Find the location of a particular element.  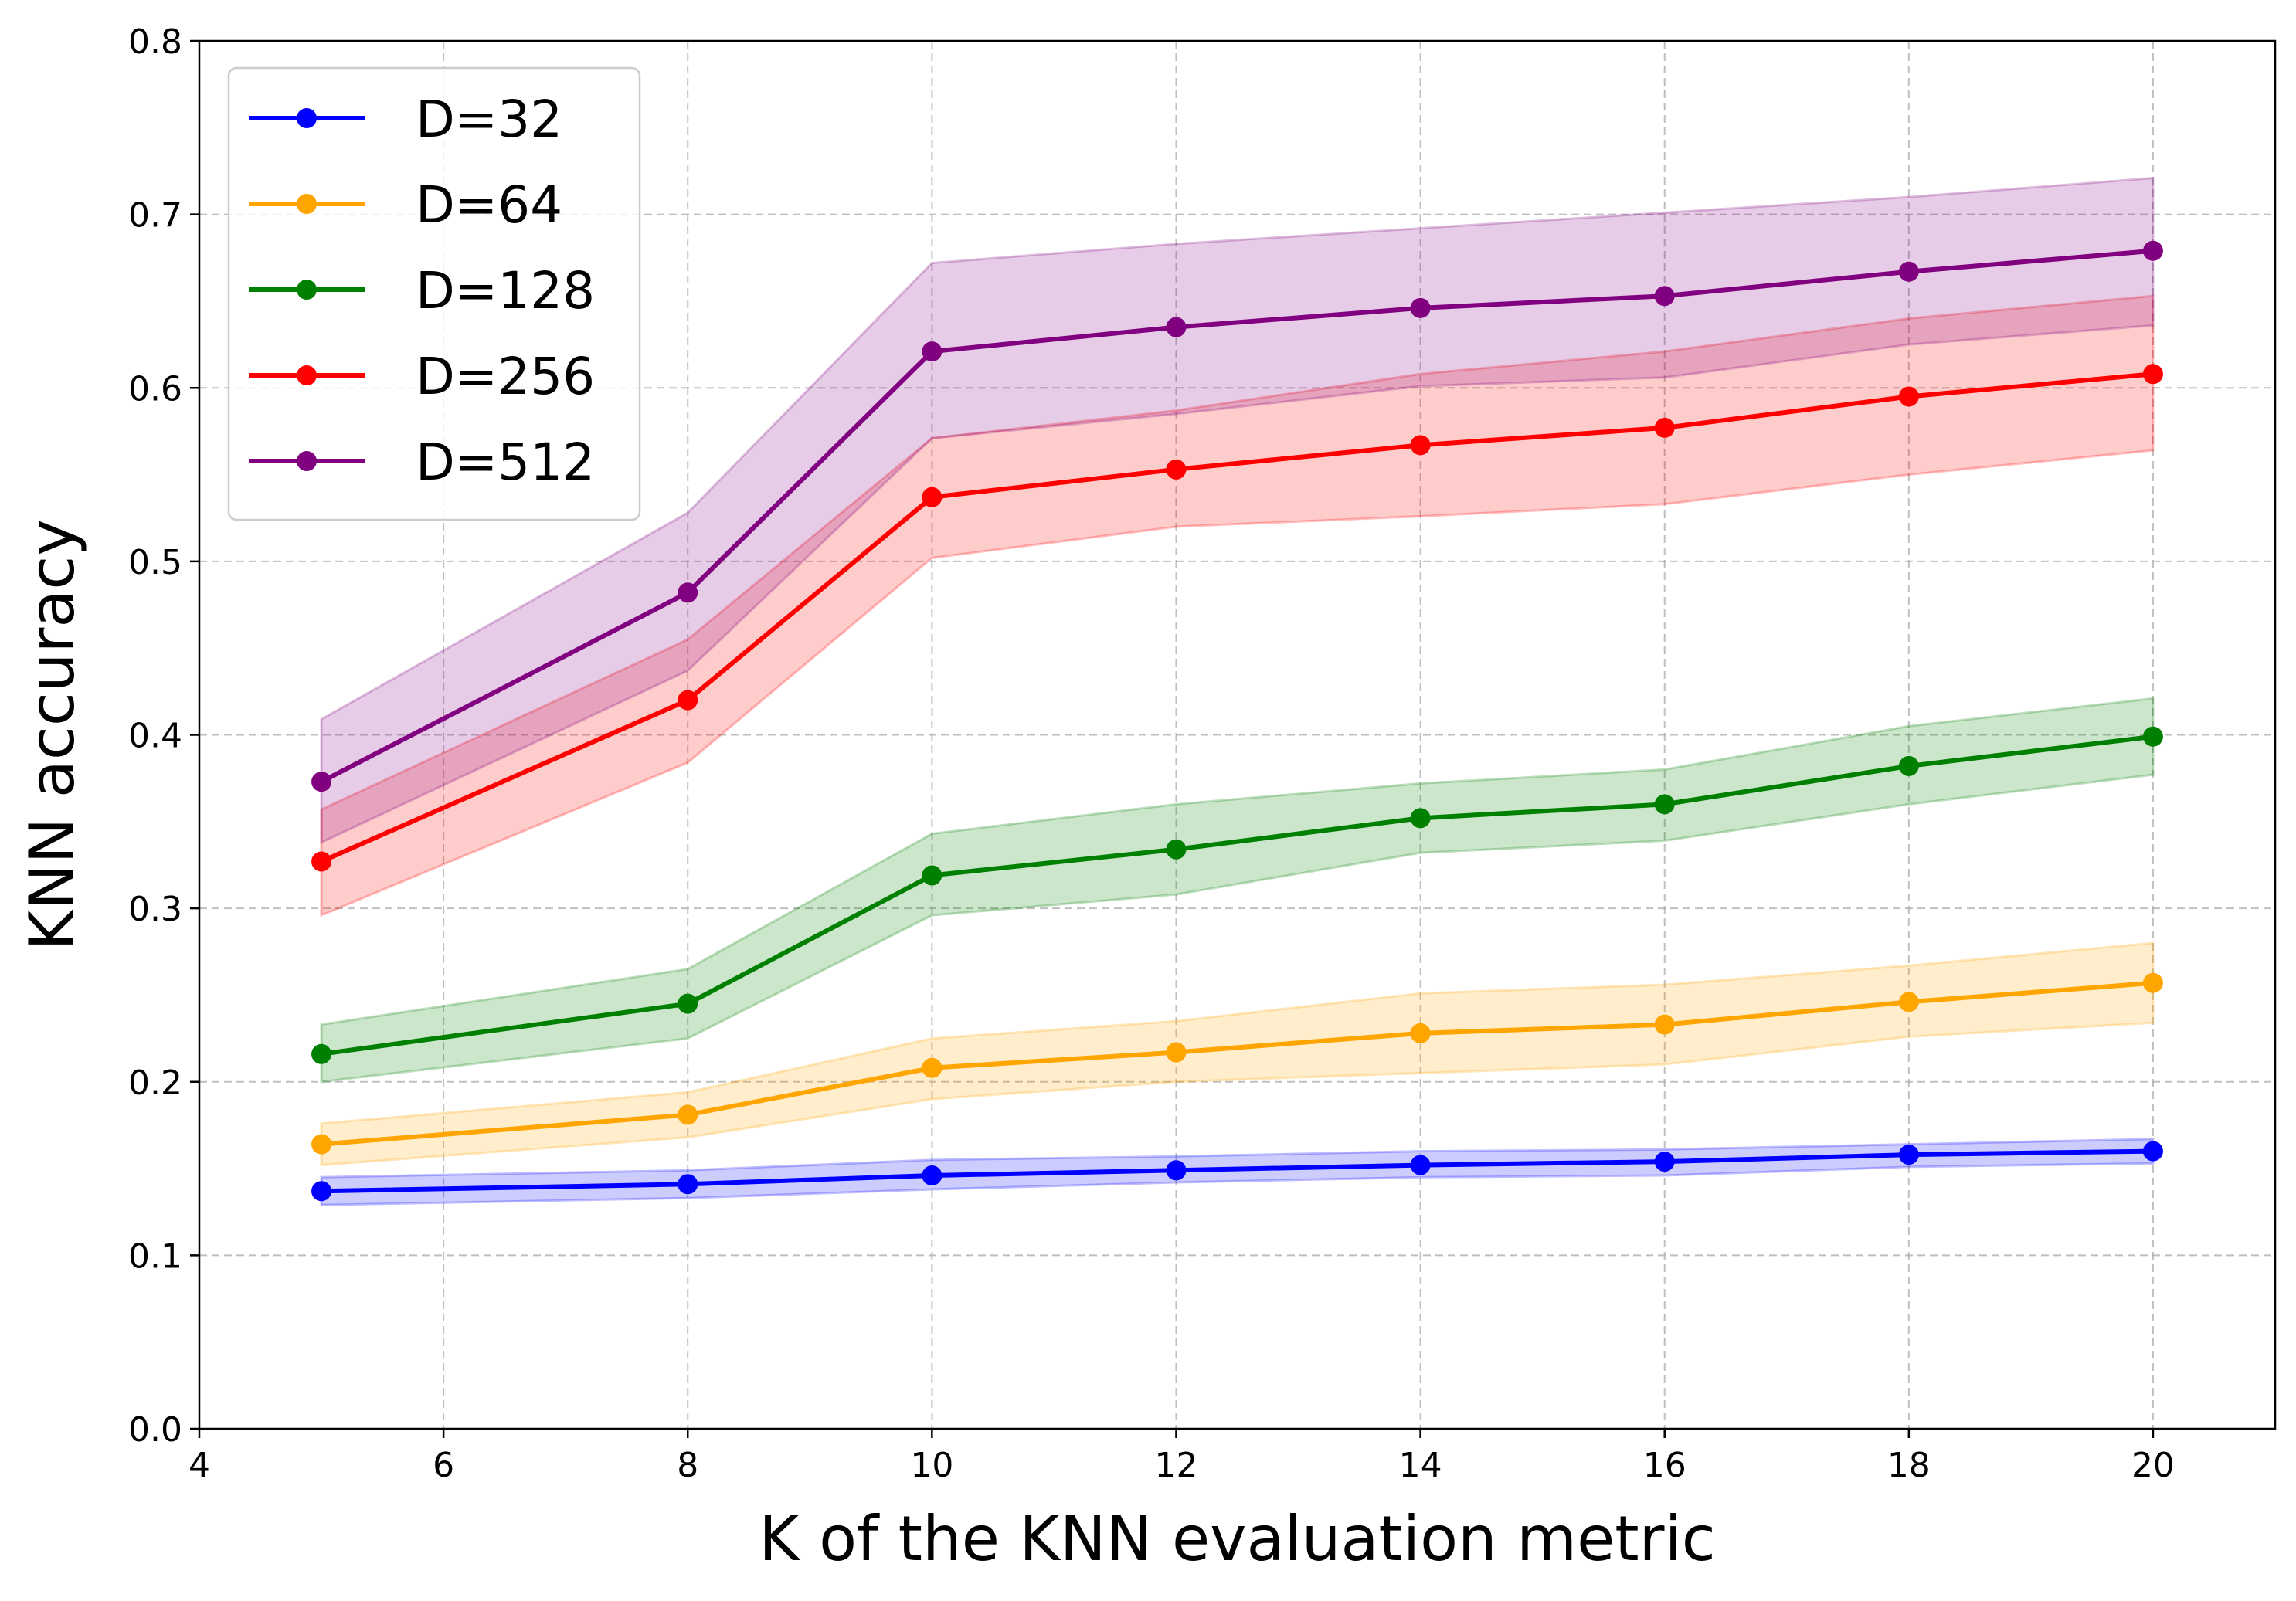

legend-label: D=64 is located at coordinates (489, 205).